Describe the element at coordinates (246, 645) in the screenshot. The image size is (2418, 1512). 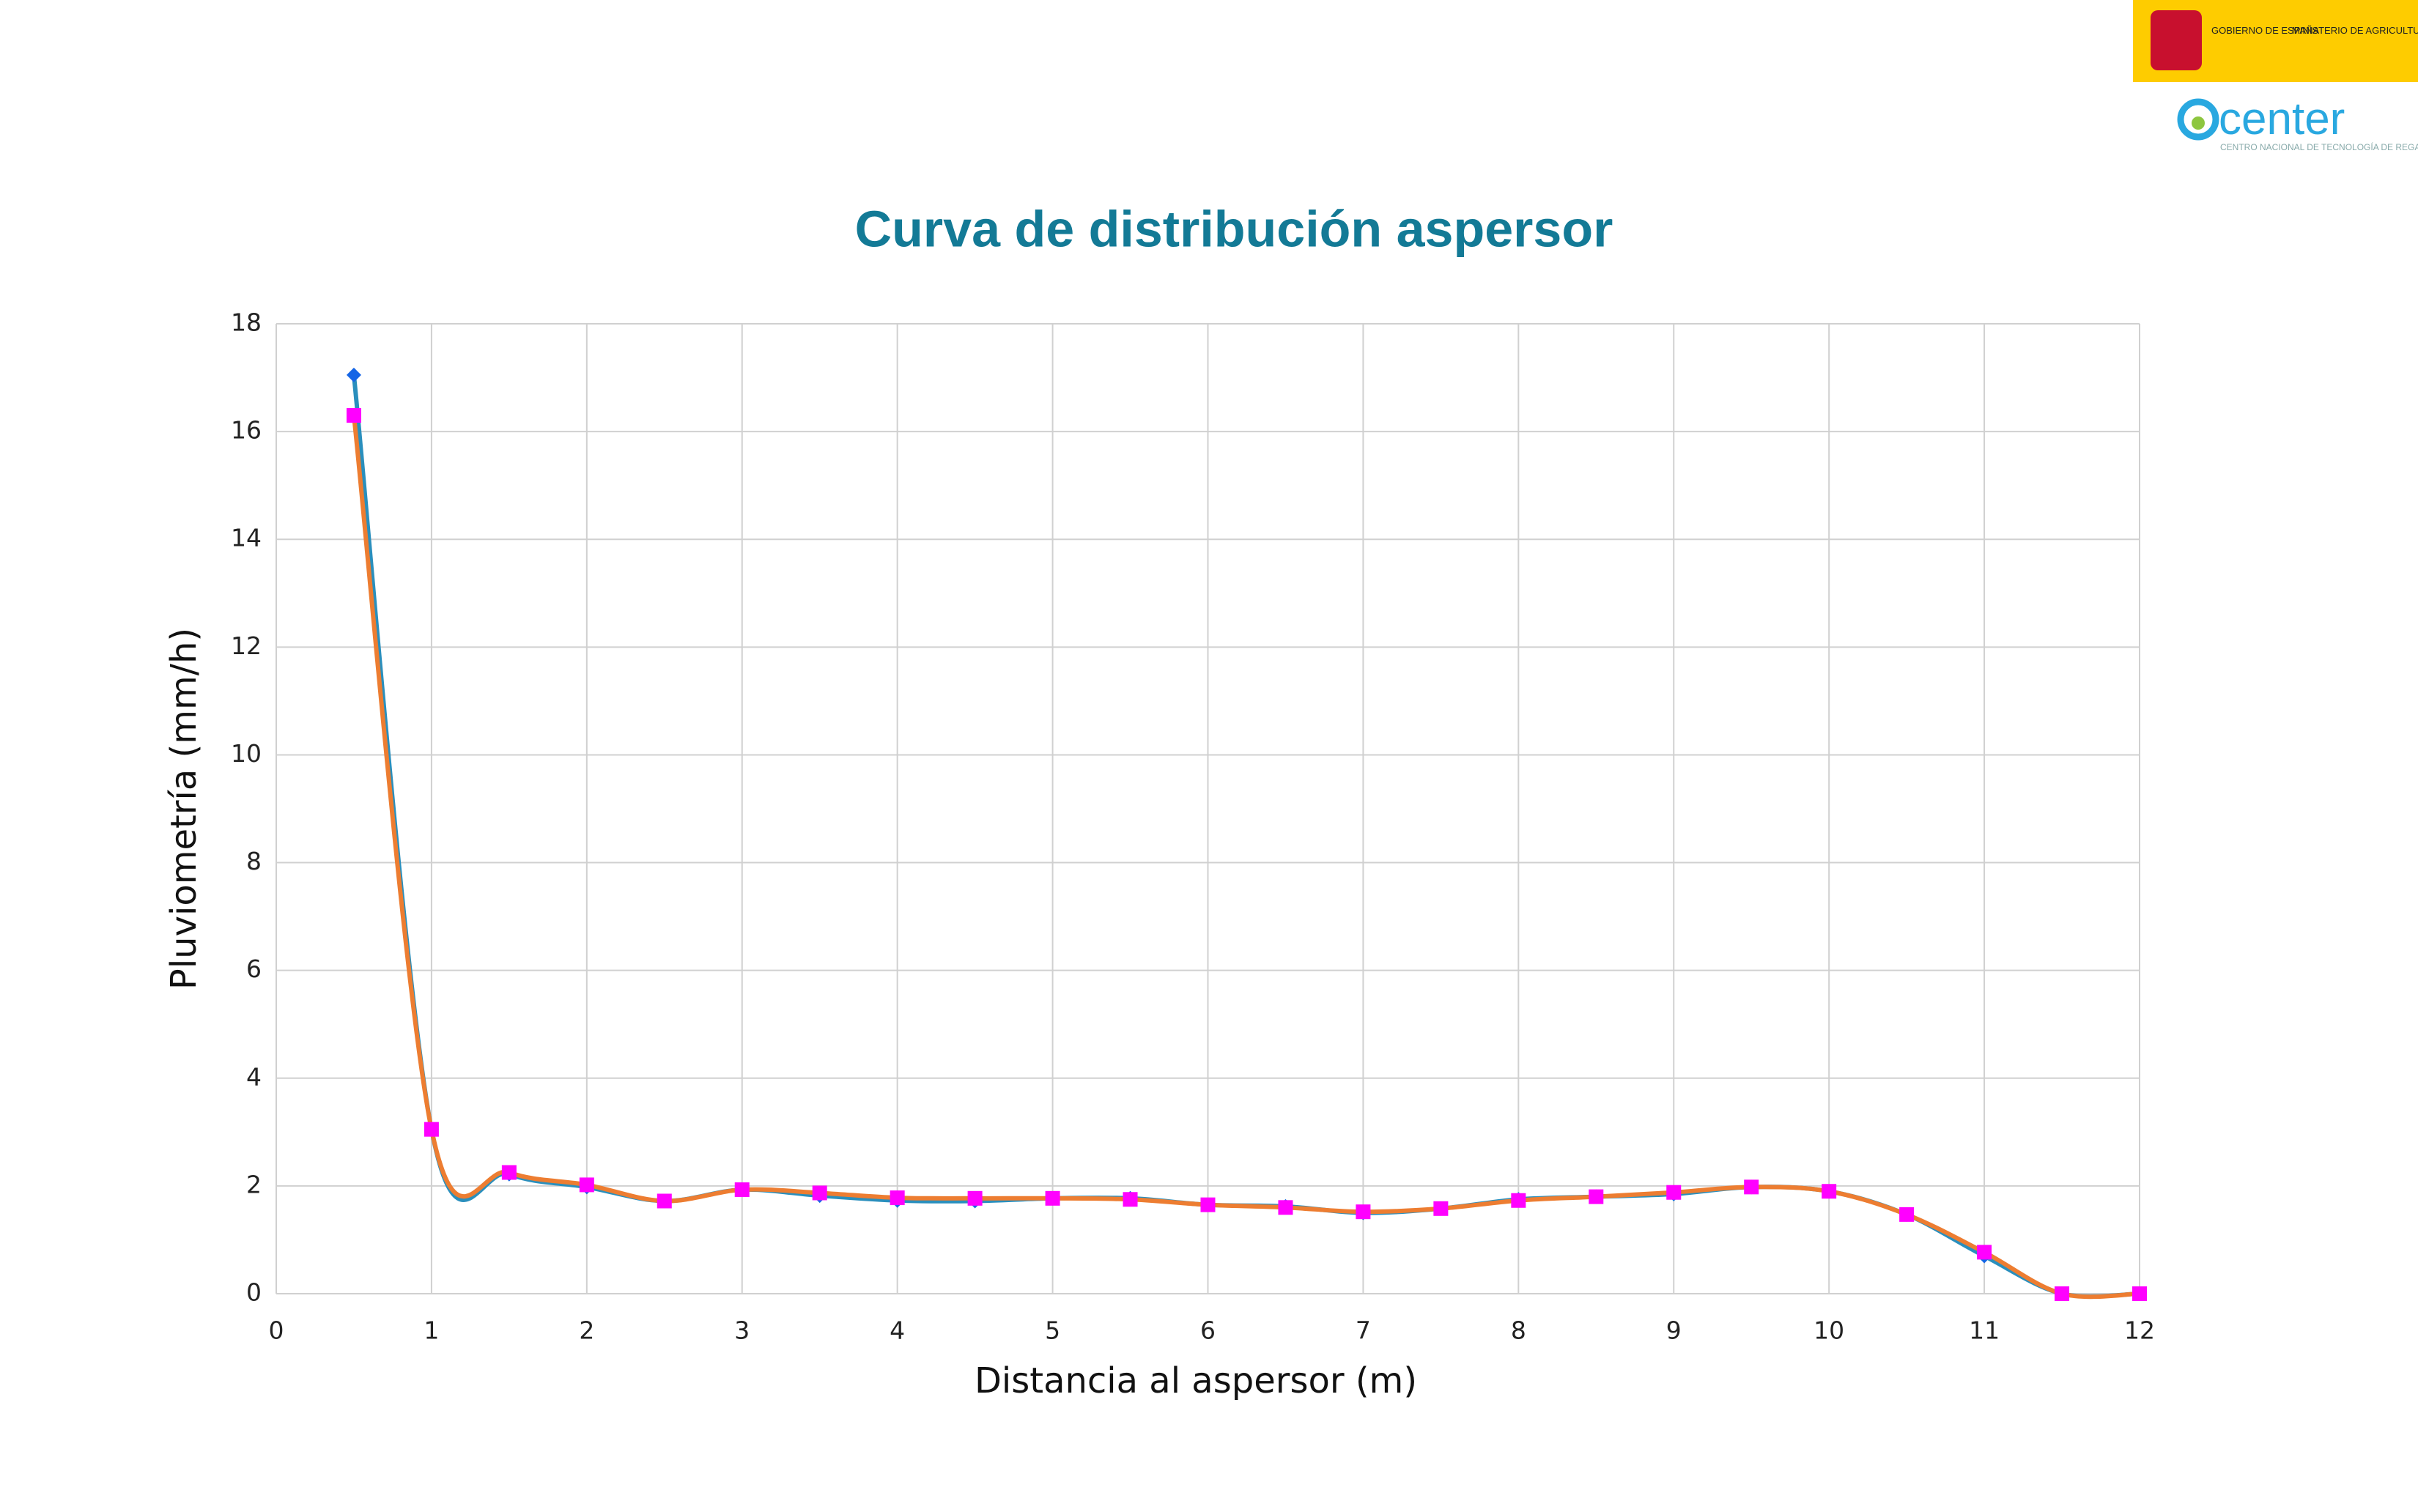
I see `y-tick-label: 12` at that location.